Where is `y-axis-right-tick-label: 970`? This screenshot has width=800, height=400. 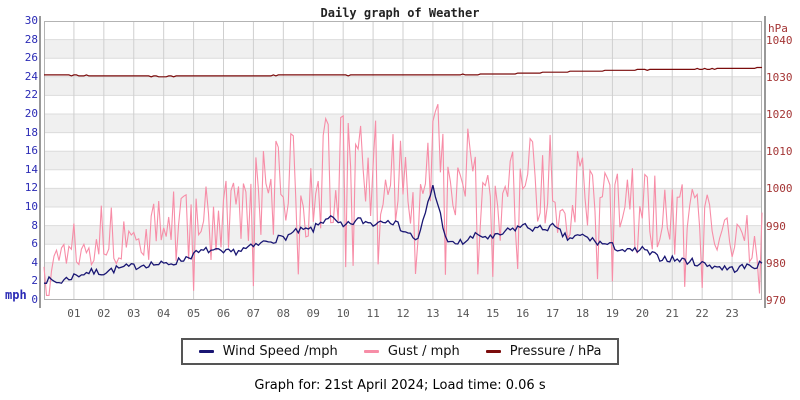 y-axis-right-tick-label: 970 is located at coordinates (776, 300).